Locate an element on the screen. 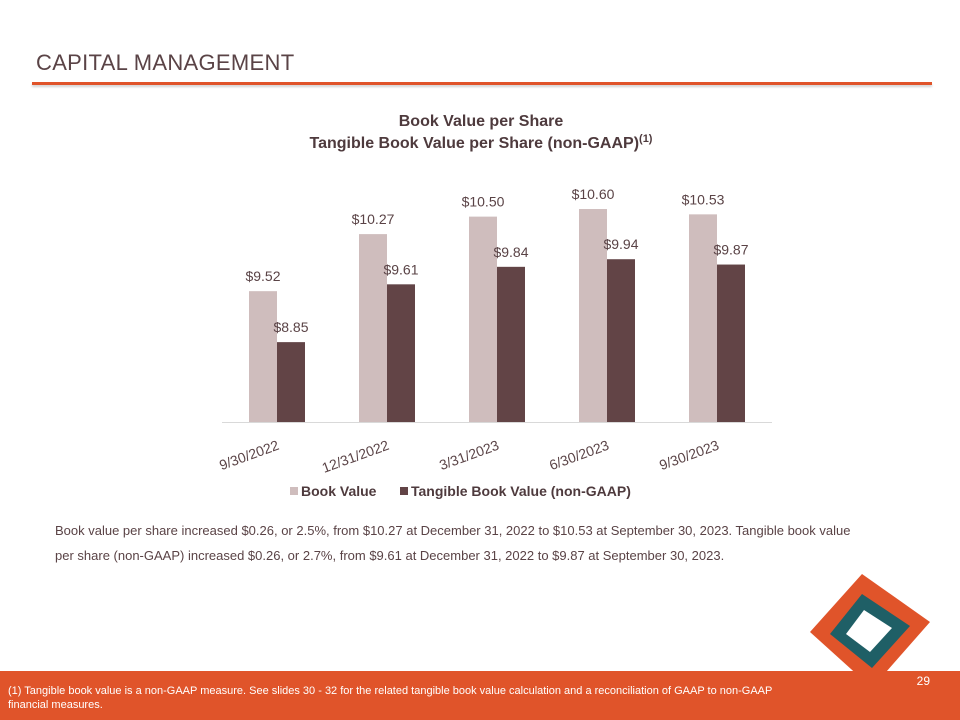  chart-legend: Book Value Tangible Book Value (non-GAAP) is located at coordinates (460, 491).